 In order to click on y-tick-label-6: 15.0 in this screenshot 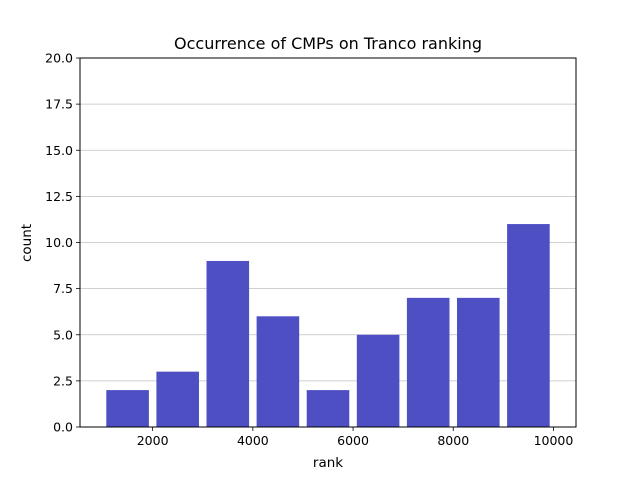, I will do `click(59, 150)`.